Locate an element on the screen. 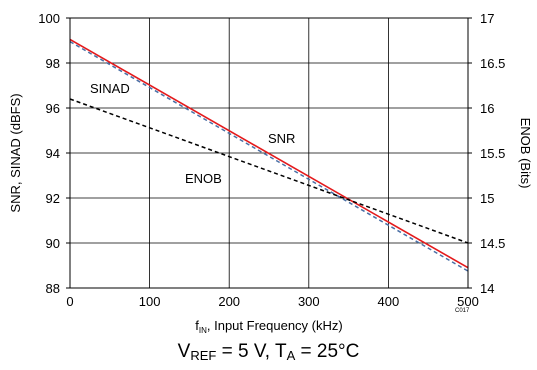  x-label-rest: , Input Frequency (kHz) is located at coordinates (275, 325).